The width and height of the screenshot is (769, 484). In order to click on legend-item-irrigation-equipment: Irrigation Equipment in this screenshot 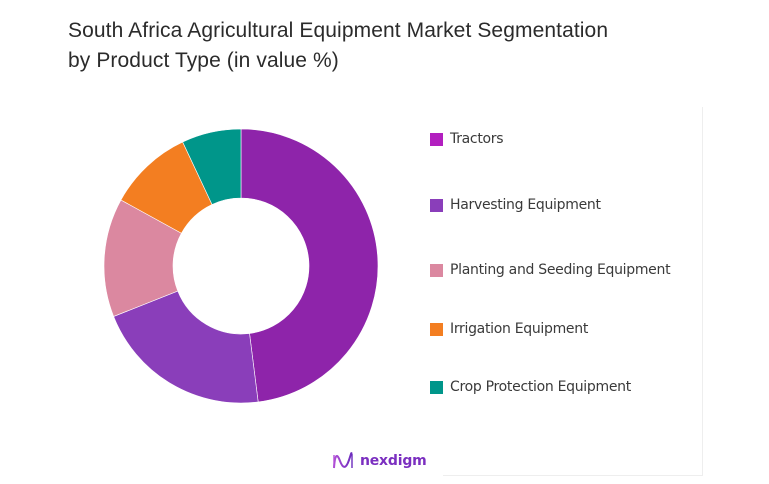, I will do `click(509, 329)`.